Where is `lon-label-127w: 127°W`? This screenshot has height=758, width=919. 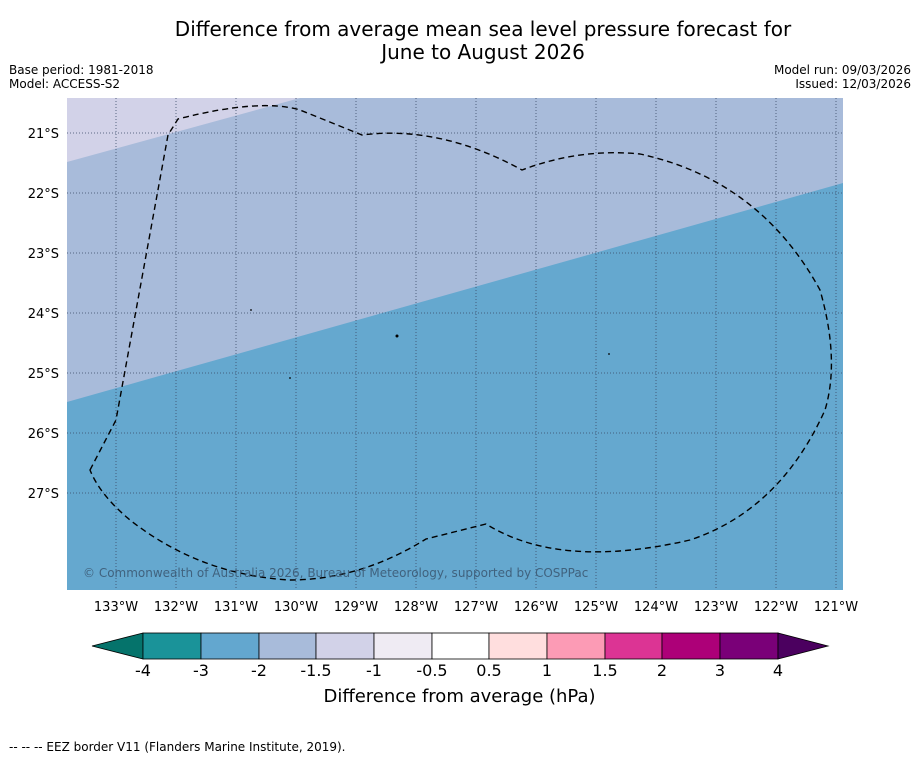 lon-label-127w: 127°W is located at coordinates (476, 607).